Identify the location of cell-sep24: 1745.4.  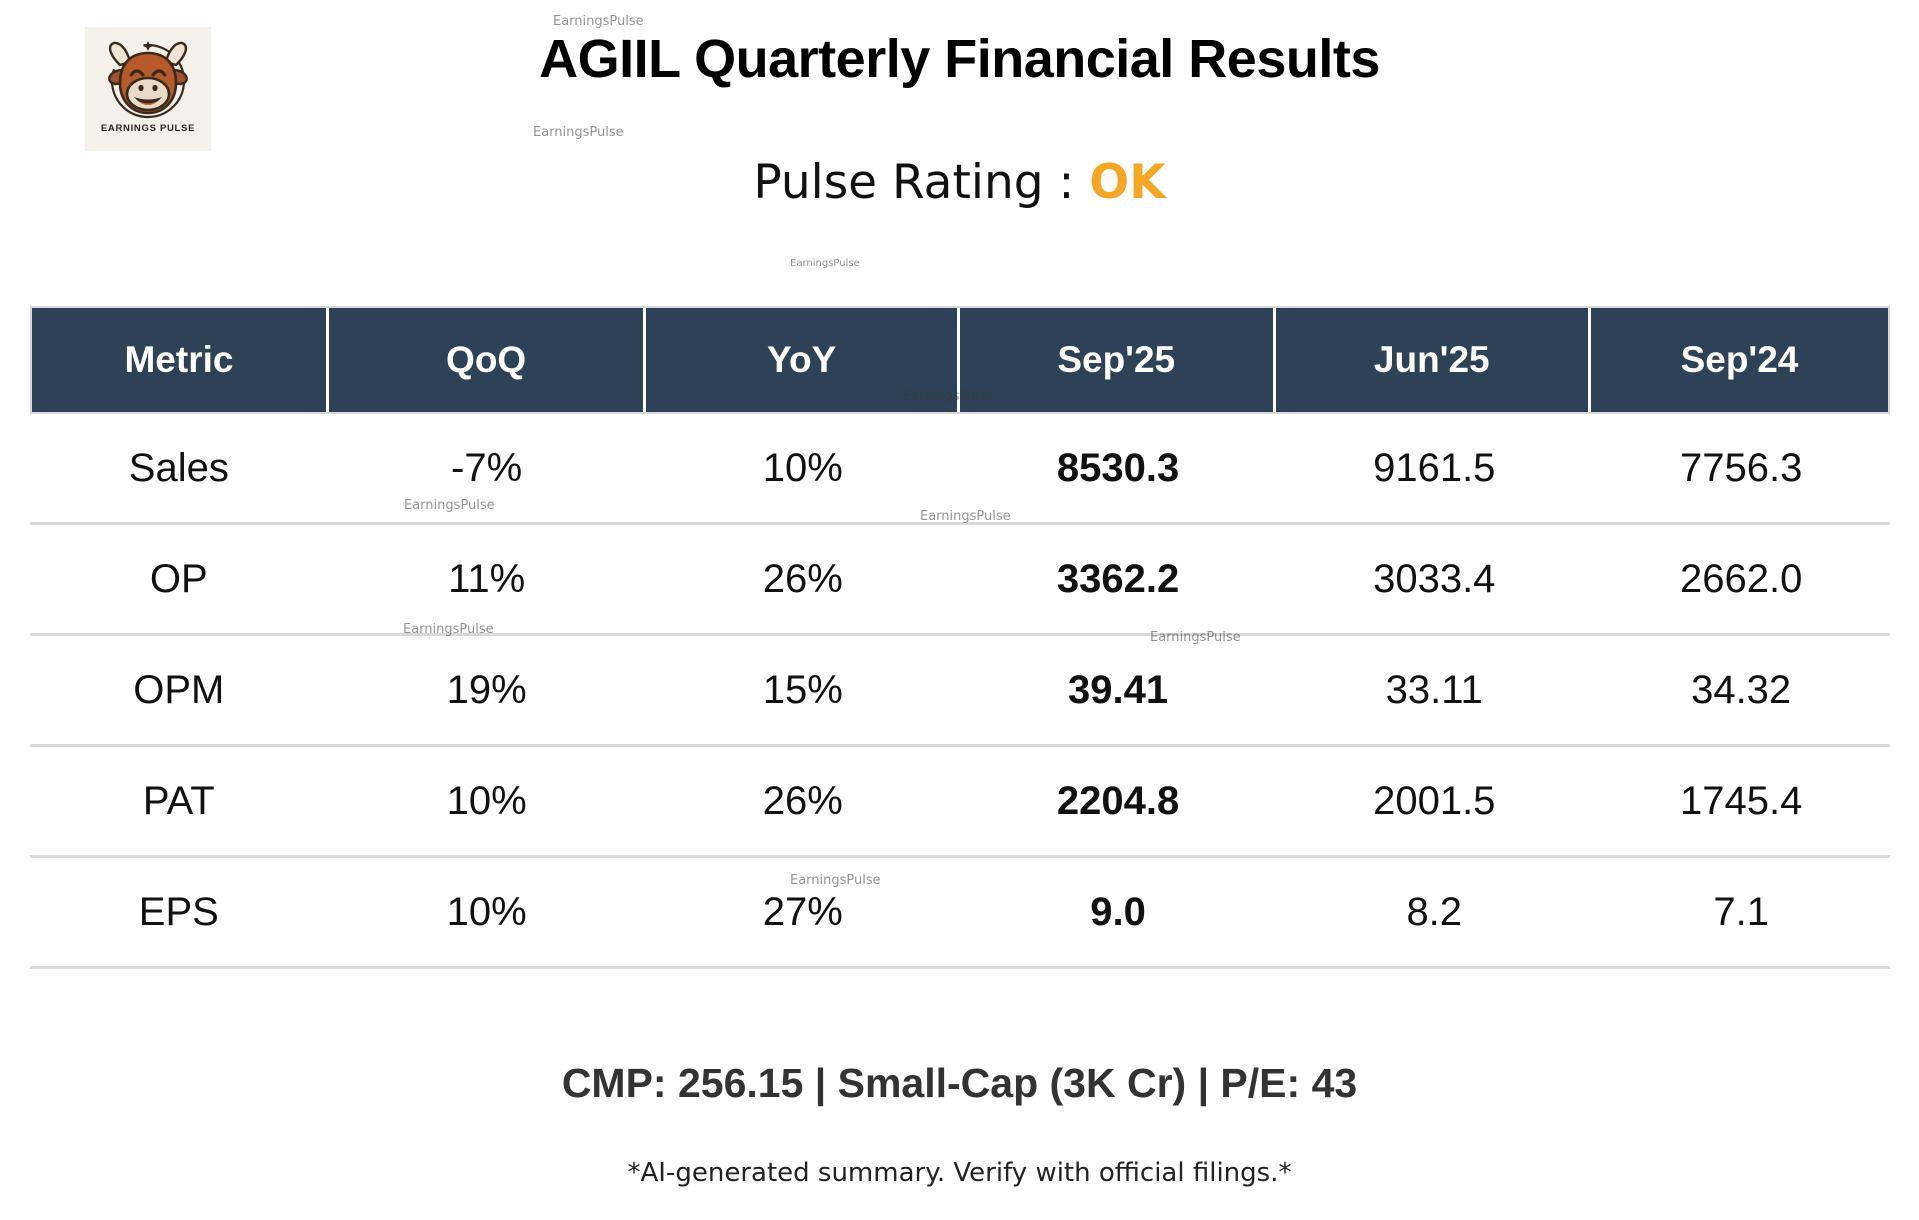
(1741, 800).